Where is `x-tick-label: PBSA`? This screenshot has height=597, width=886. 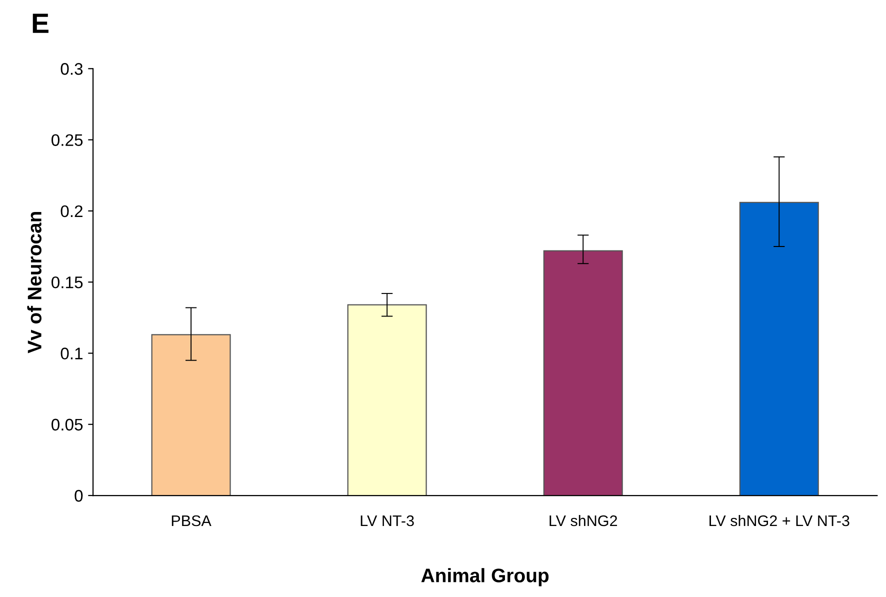
x-tick-label: PBSA is located at coordinates (192, 520).